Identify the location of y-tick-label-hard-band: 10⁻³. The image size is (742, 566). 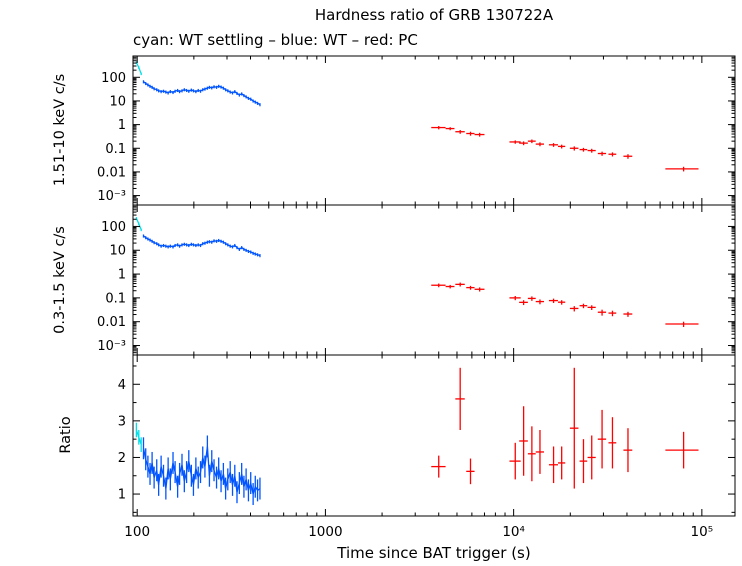
(111, 196).